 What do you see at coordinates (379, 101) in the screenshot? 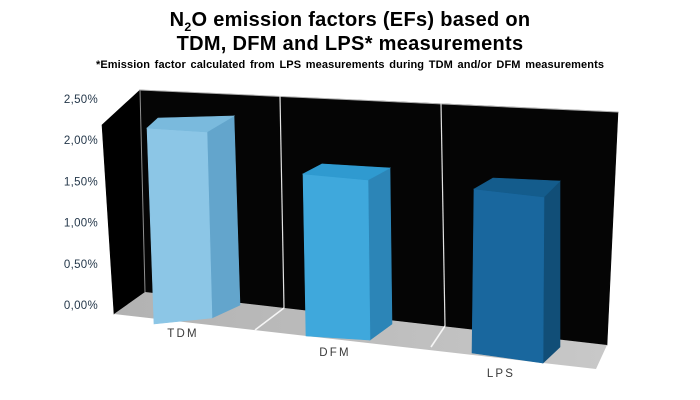
I see `wall-top-edge` at bounding box center [379, 101].